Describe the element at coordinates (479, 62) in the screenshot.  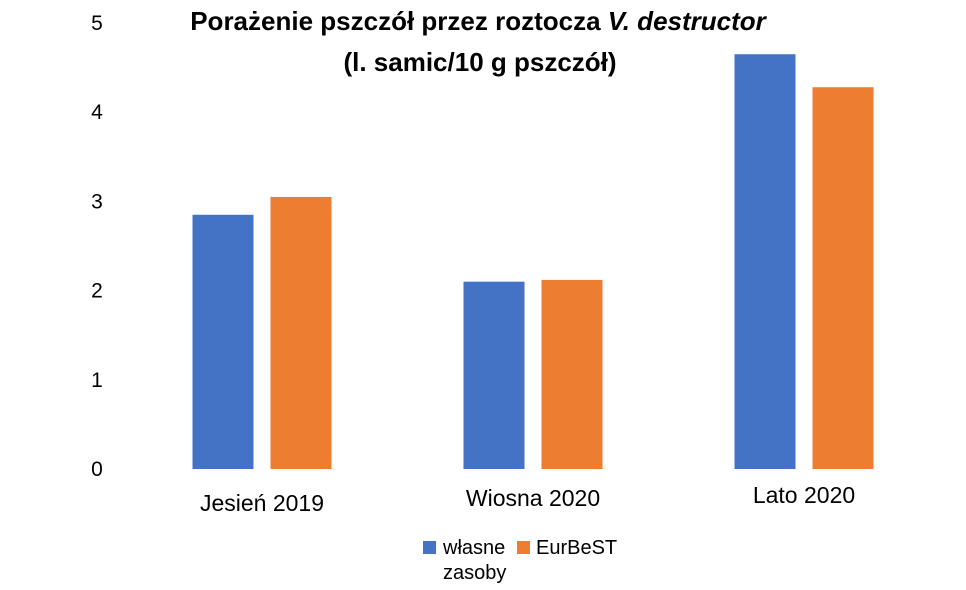
I see `chart-title-line-2: (l. samic/10 g pszczół)` at that location.